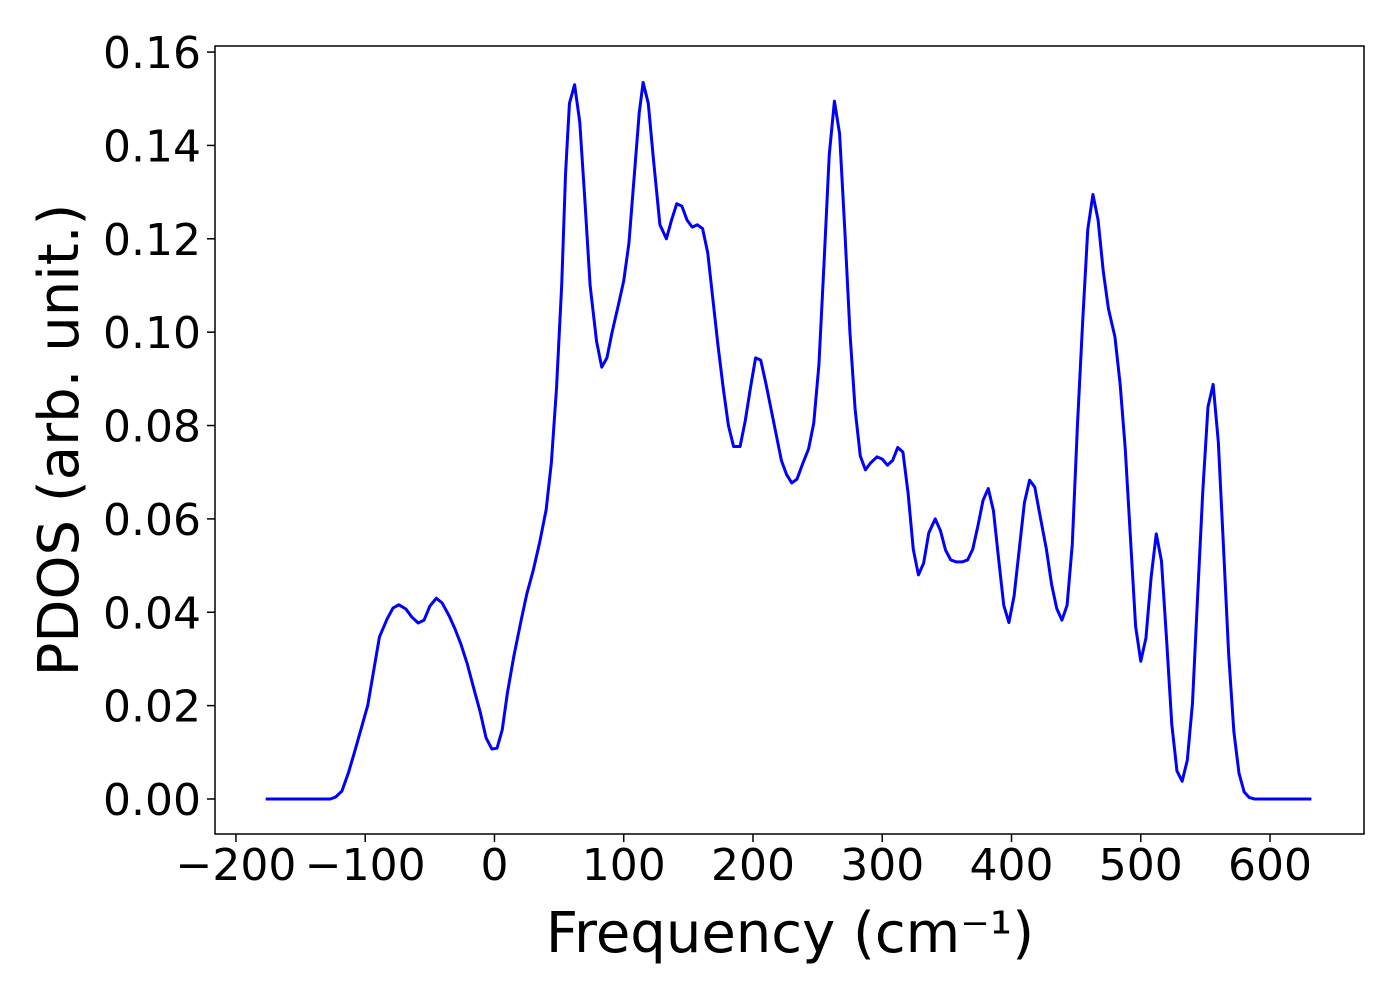 The image size is (1400, 1000). What do you see at coordinates (152, 53) in the screenshot?
I see `y-tick-label: 0.16` at bounding box center [152, 53].